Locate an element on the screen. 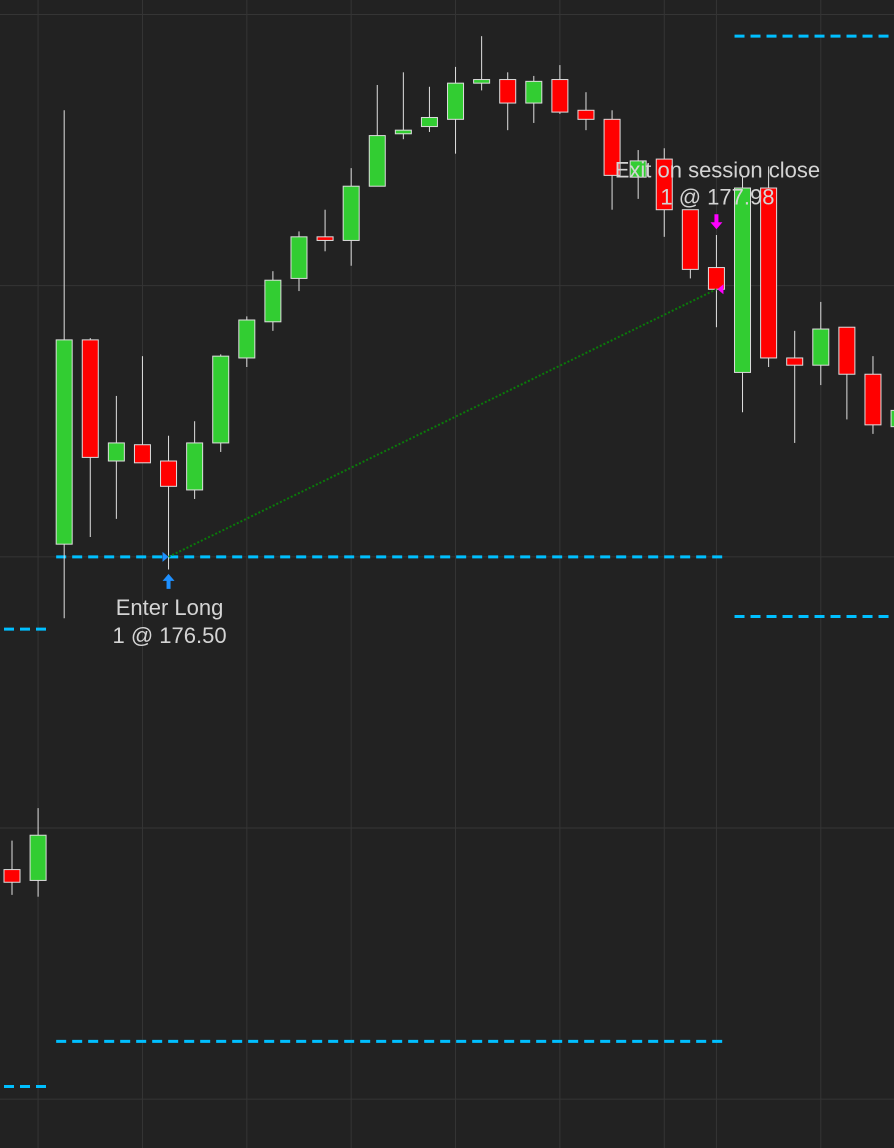 This screenshot has height=1148, width=894. exit-arrow-down-icon is located at coordinates (716, 222).